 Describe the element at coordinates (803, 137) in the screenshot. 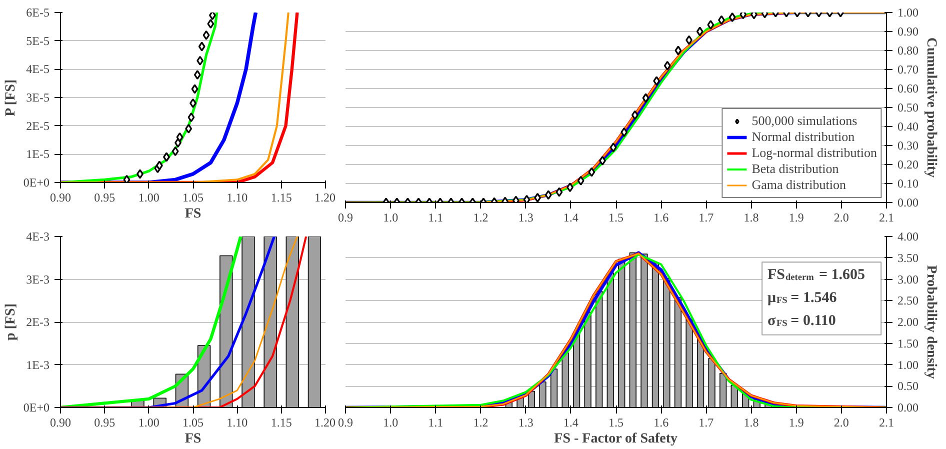

I see `legend-label: Normal distribution` at that location.